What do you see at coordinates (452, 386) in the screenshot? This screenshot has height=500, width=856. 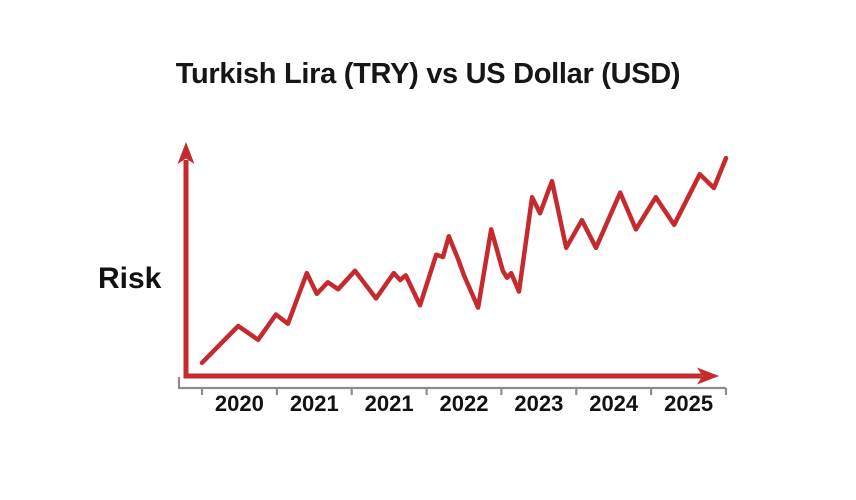 I see `x-axis-baseline` at bounding box center [452, 386].